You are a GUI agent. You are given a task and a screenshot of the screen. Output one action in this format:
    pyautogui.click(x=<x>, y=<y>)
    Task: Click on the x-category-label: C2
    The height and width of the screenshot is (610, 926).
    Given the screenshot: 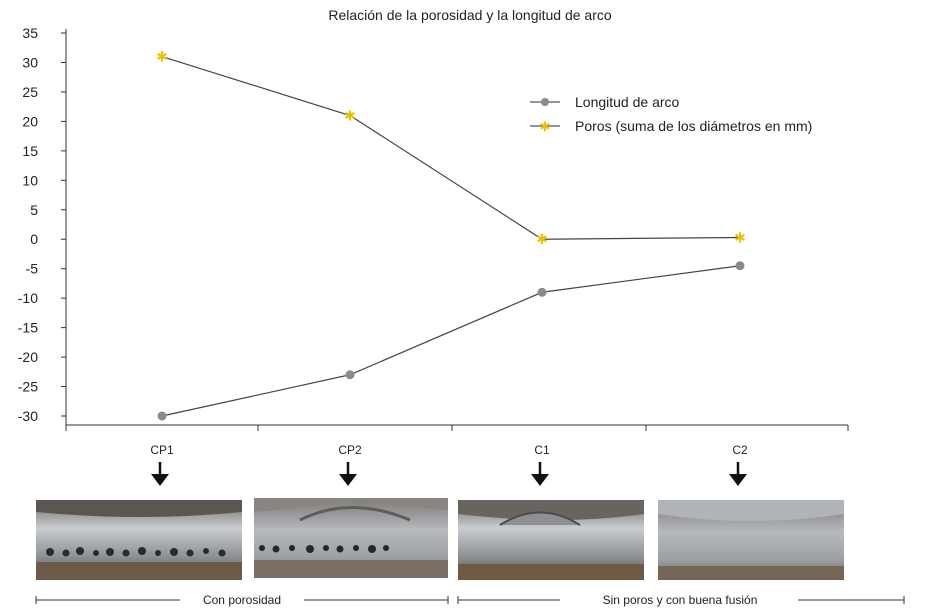 What is the action you would take?
    pyautogui.click(x=740, y=450)
    